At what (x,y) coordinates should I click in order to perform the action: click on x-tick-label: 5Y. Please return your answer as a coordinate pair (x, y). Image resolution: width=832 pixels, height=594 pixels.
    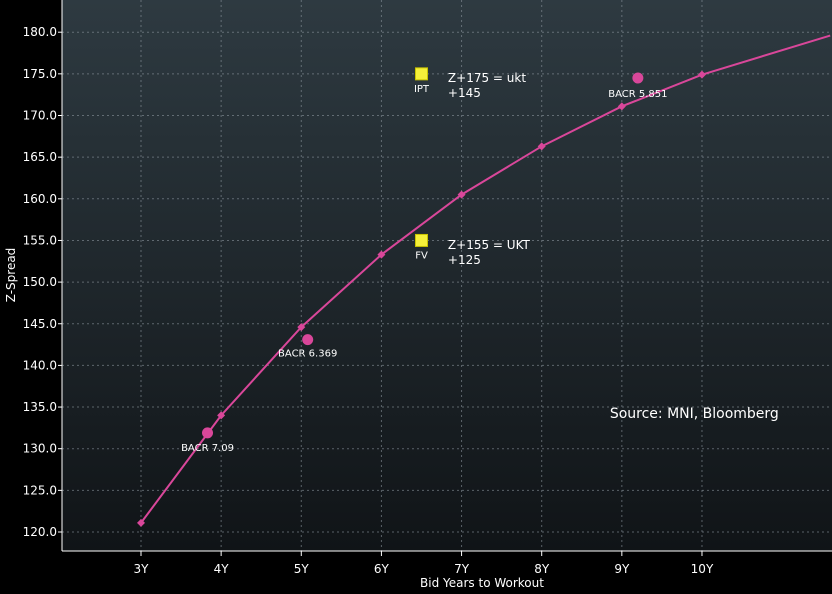
    Looking at the image, I should click on (302, 569).